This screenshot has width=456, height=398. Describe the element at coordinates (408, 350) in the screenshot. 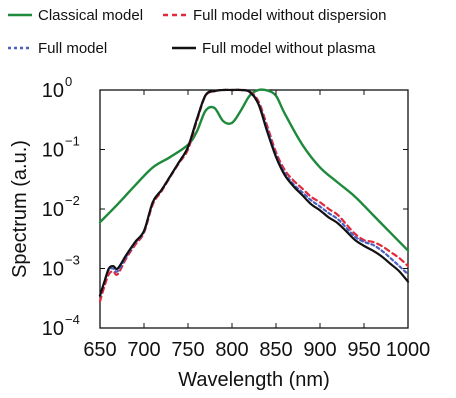

I see `x-tick-label: 1000` at that location.